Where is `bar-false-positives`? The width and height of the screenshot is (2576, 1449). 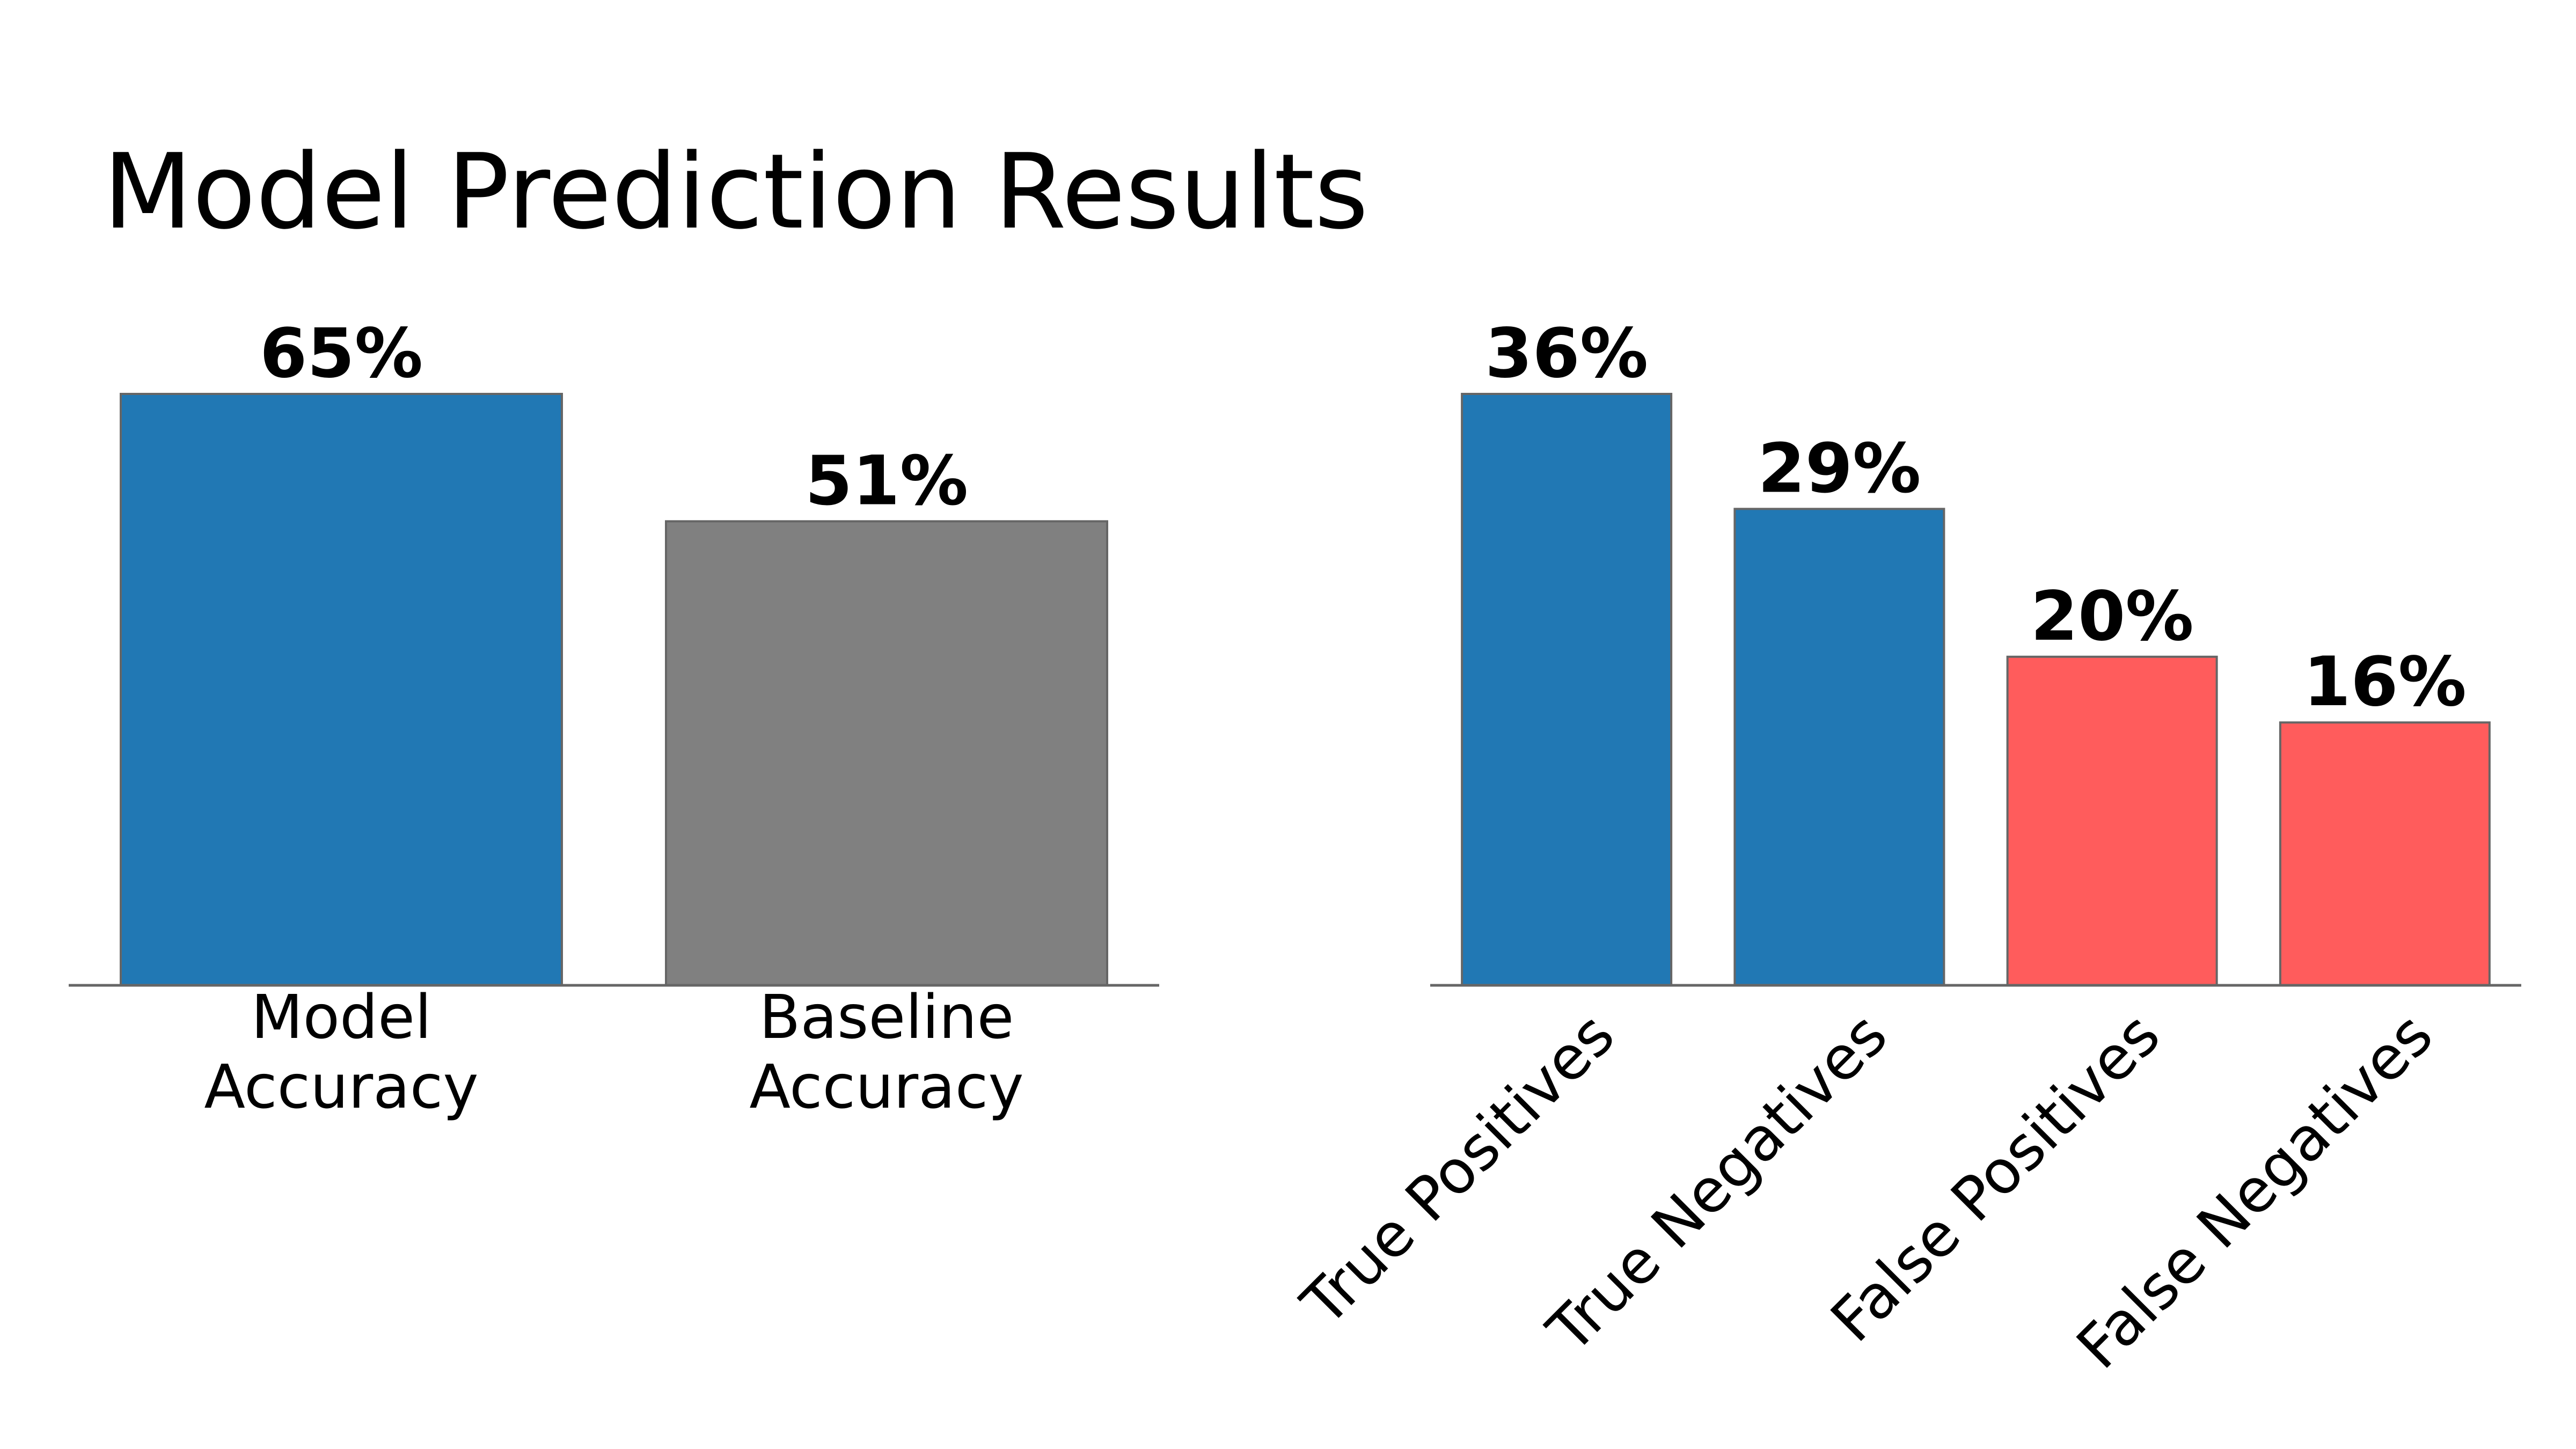 bar-false-positives is located at coordinates (2112, 821).